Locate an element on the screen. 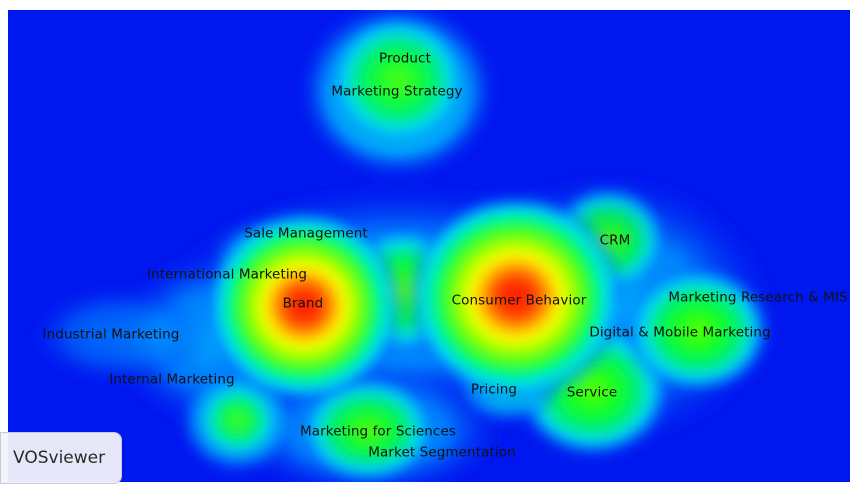  term-marketing-for-sciences: Marketing for Sciences is located at coordinates (378, 431).